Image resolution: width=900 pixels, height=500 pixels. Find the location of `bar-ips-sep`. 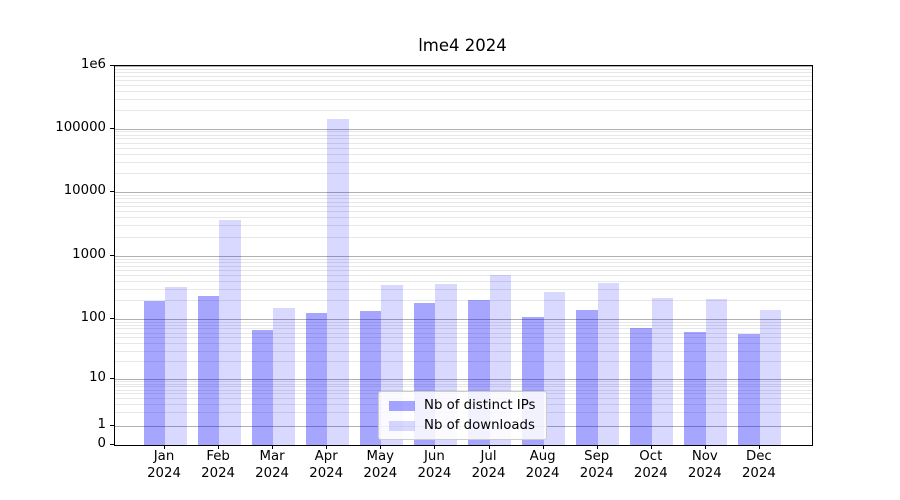

bar-ips-sep is located at coordinates (587, 377).